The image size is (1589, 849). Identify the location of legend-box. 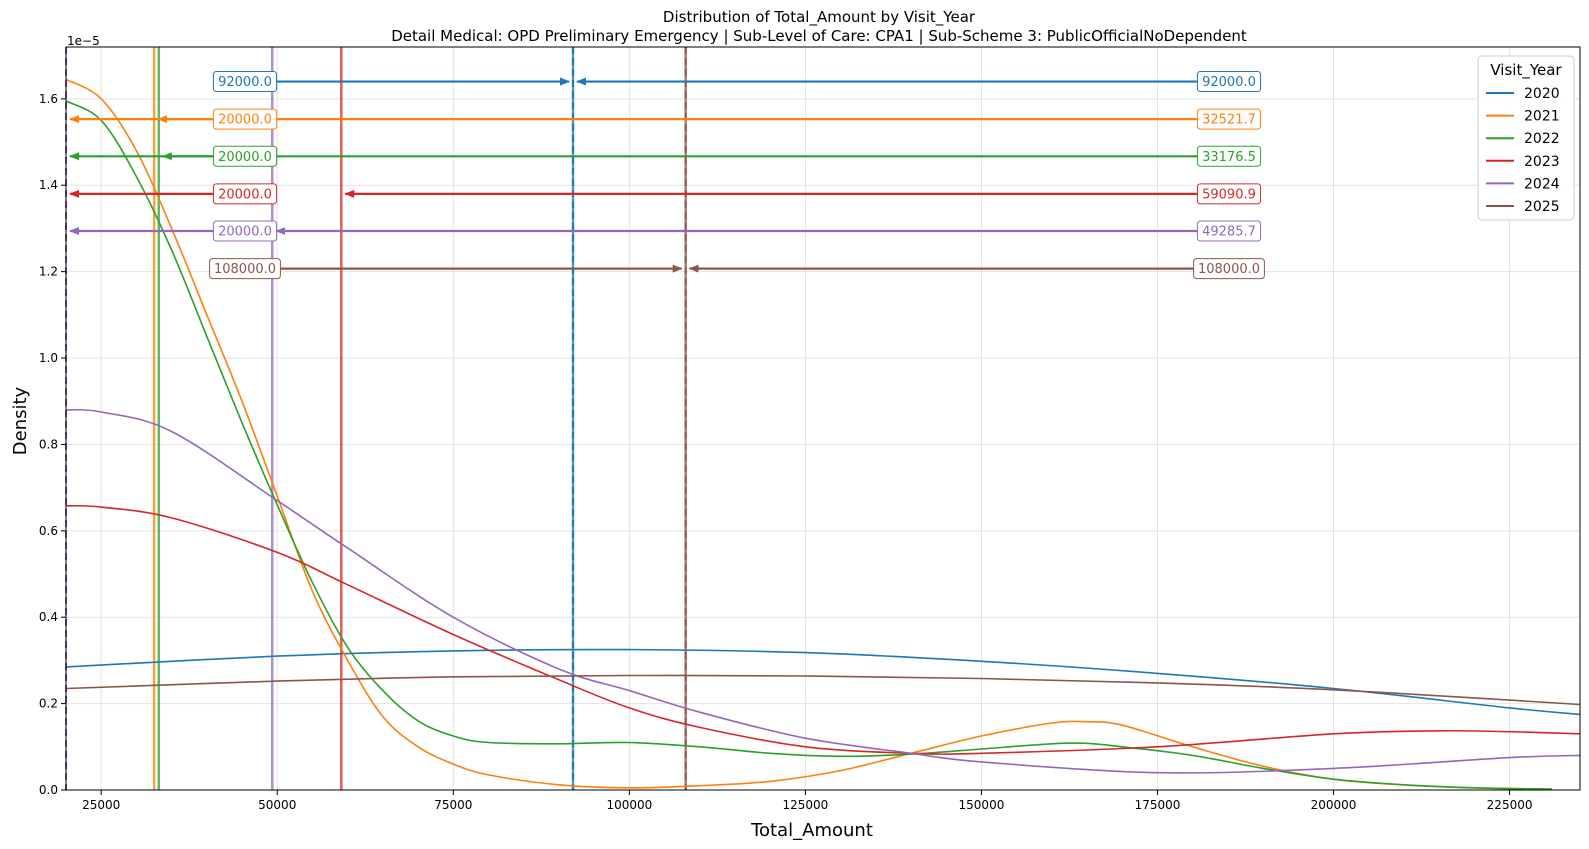
(1526, 138).